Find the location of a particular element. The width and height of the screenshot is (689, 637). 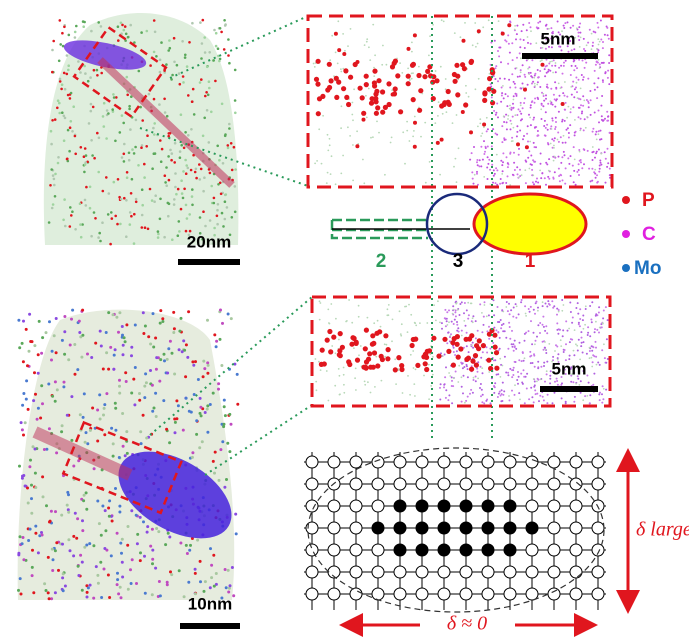

solute-atom is located at coordinates (444, 506).